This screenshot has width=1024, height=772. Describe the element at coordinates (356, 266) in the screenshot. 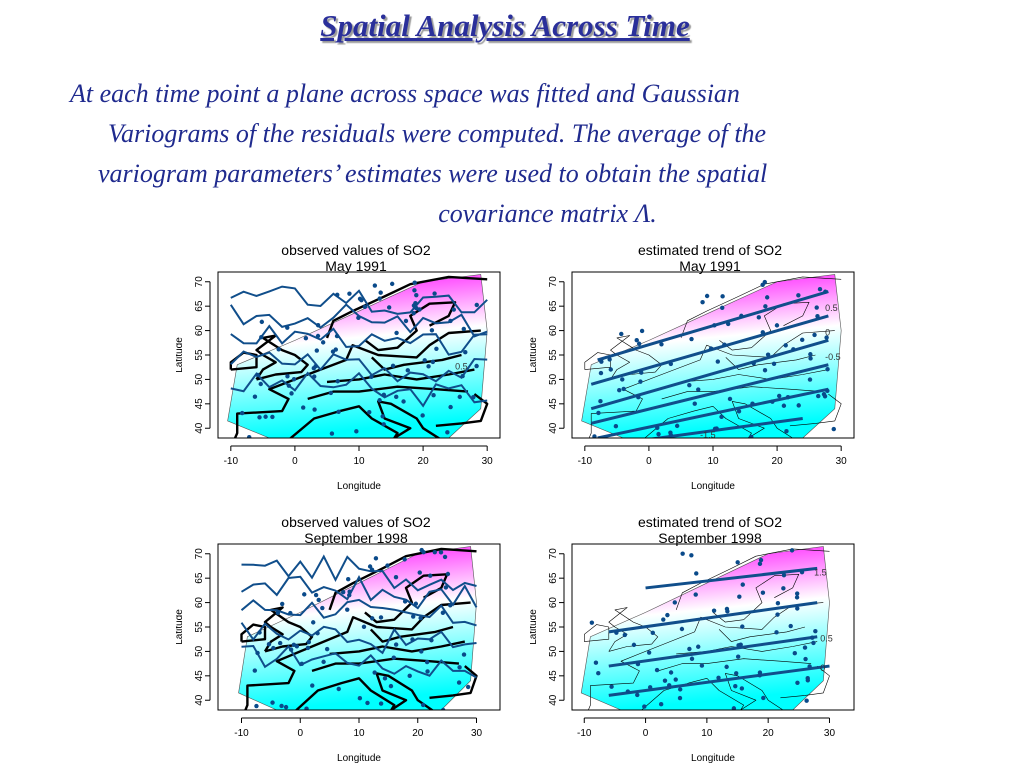

I see `chart-subtitle: May 1991` at that location.